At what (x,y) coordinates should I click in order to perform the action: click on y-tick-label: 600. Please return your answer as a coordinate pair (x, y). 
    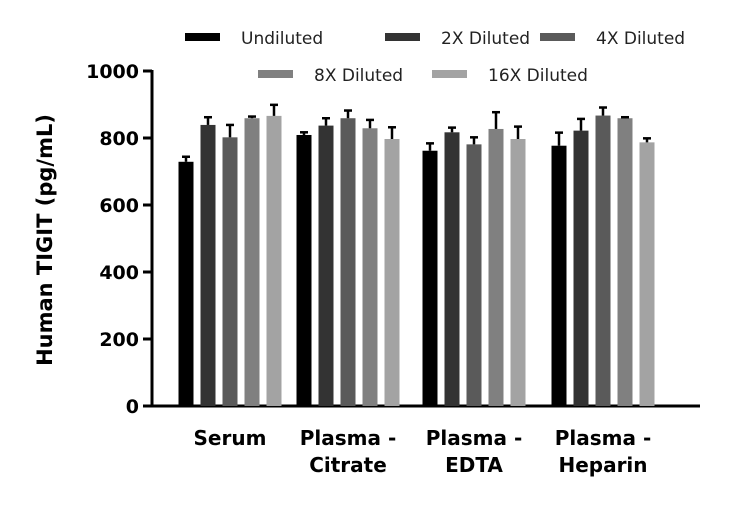
    Looking at the image, I should click on (119, 206).